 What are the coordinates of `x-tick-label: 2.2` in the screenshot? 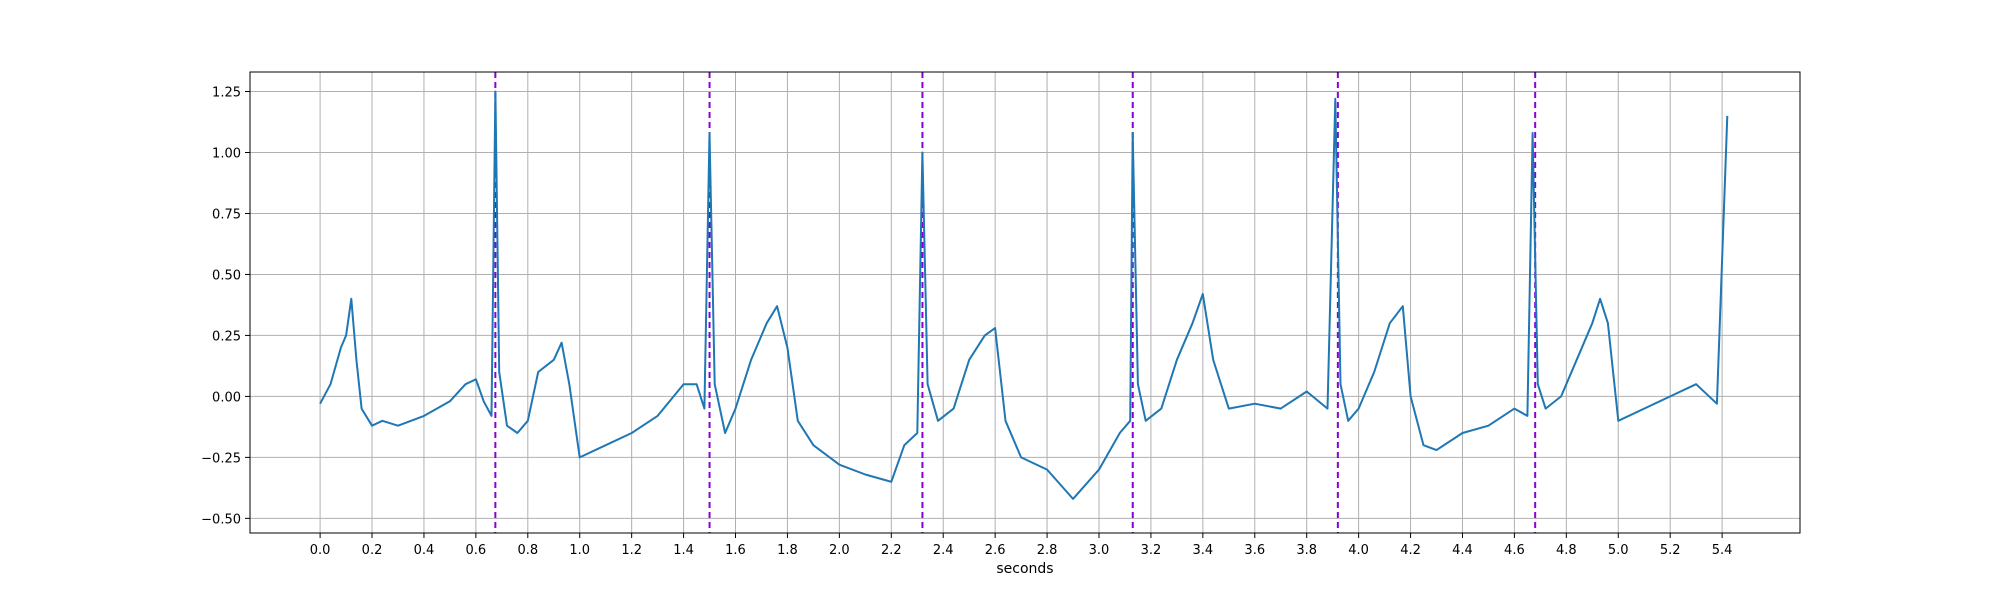 It's located at (891, 550).